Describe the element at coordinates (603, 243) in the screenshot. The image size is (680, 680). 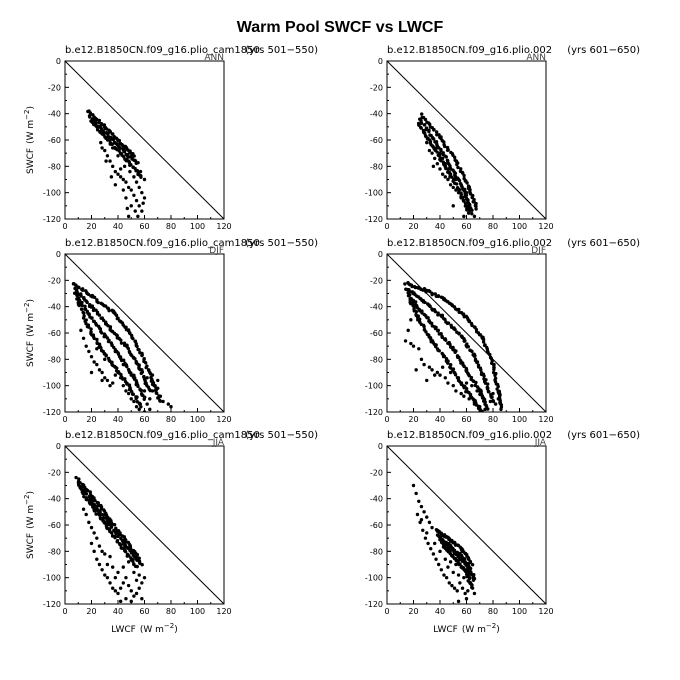
I see `panel-years: (yrs 601−650)` at that location.